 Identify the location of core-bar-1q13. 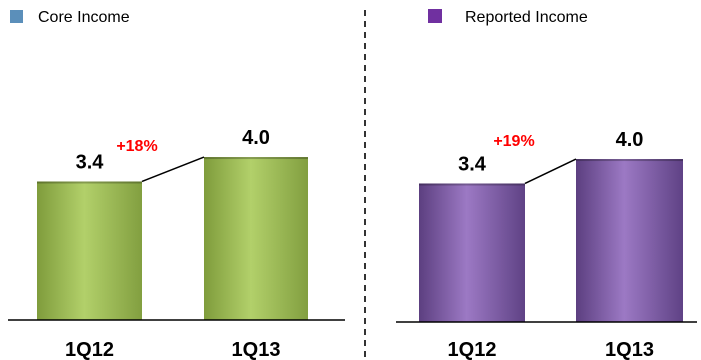
(256, 238).